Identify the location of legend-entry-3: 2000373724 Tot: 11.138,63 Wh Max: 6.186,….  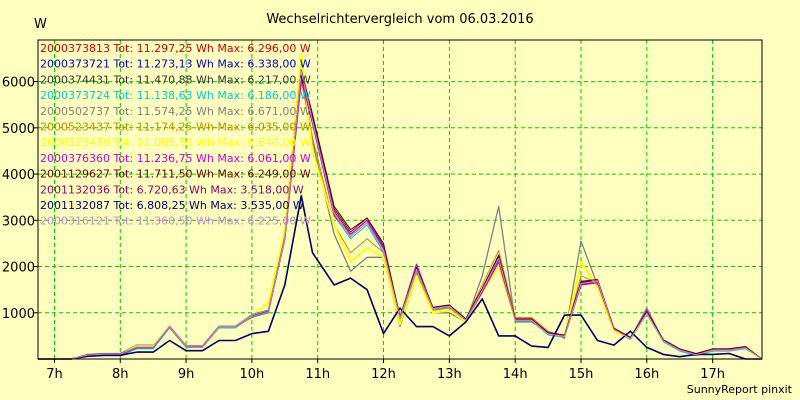
(175, 95).